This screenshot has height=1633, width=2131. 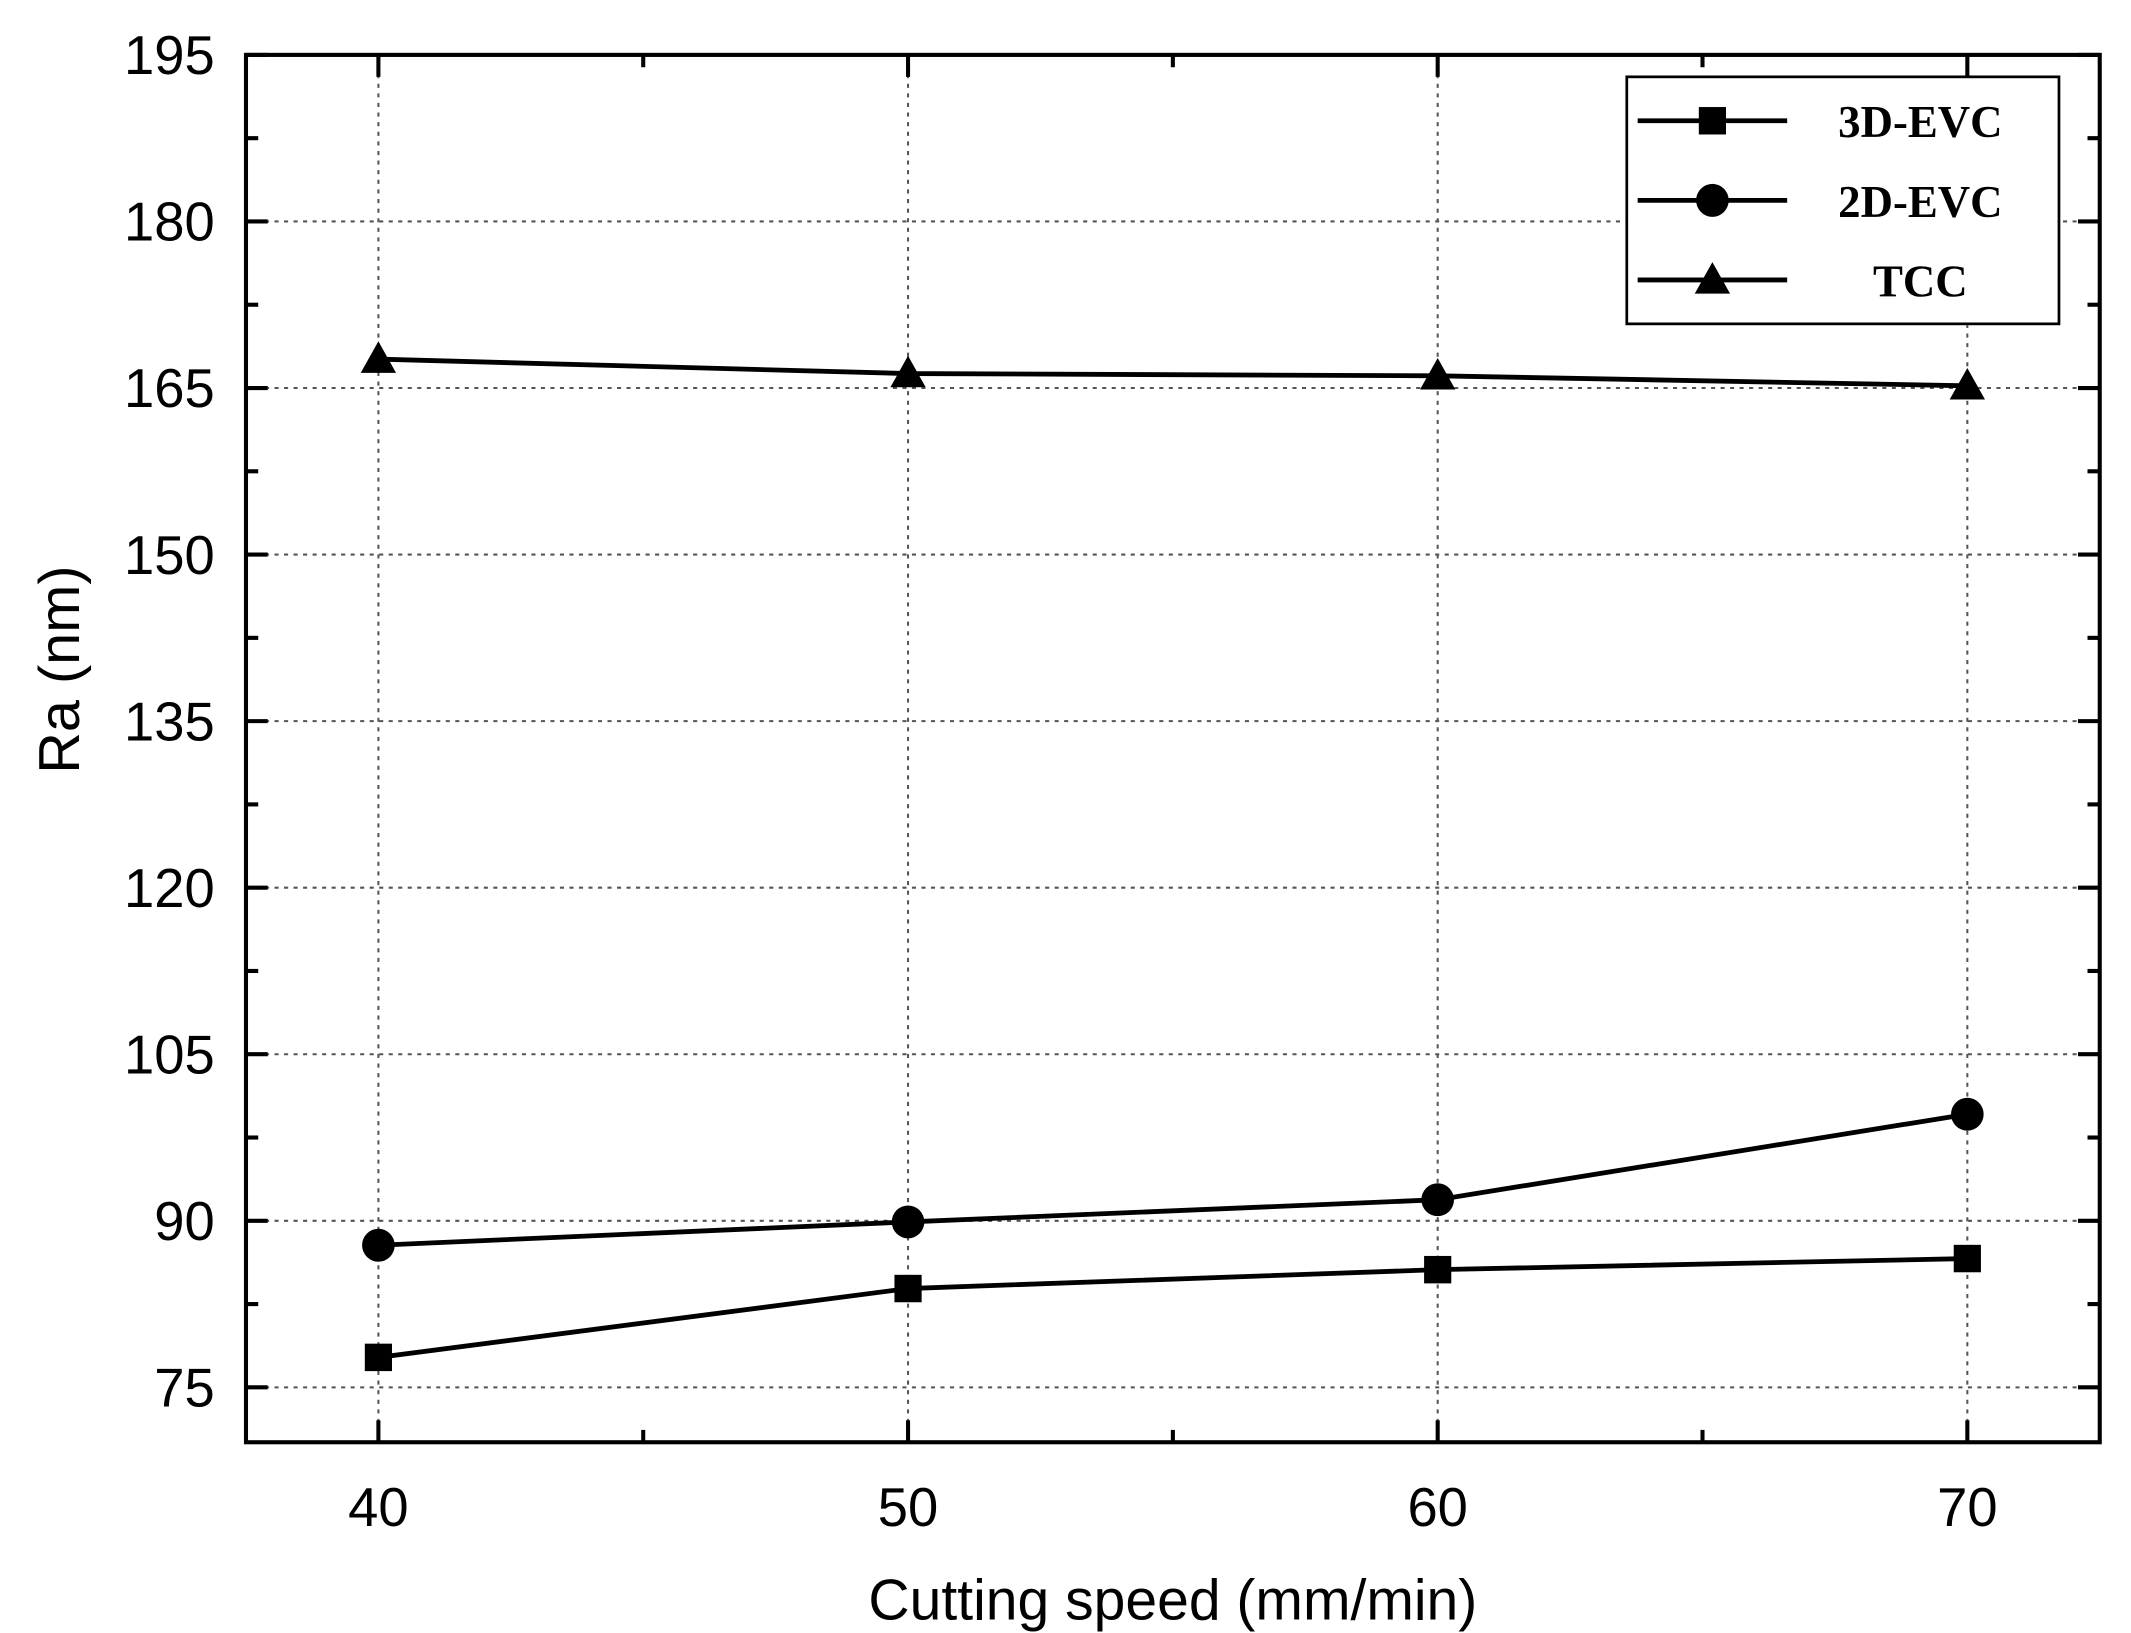 I want to click on legend-marker-triangle, so click(x=1712, y=278).